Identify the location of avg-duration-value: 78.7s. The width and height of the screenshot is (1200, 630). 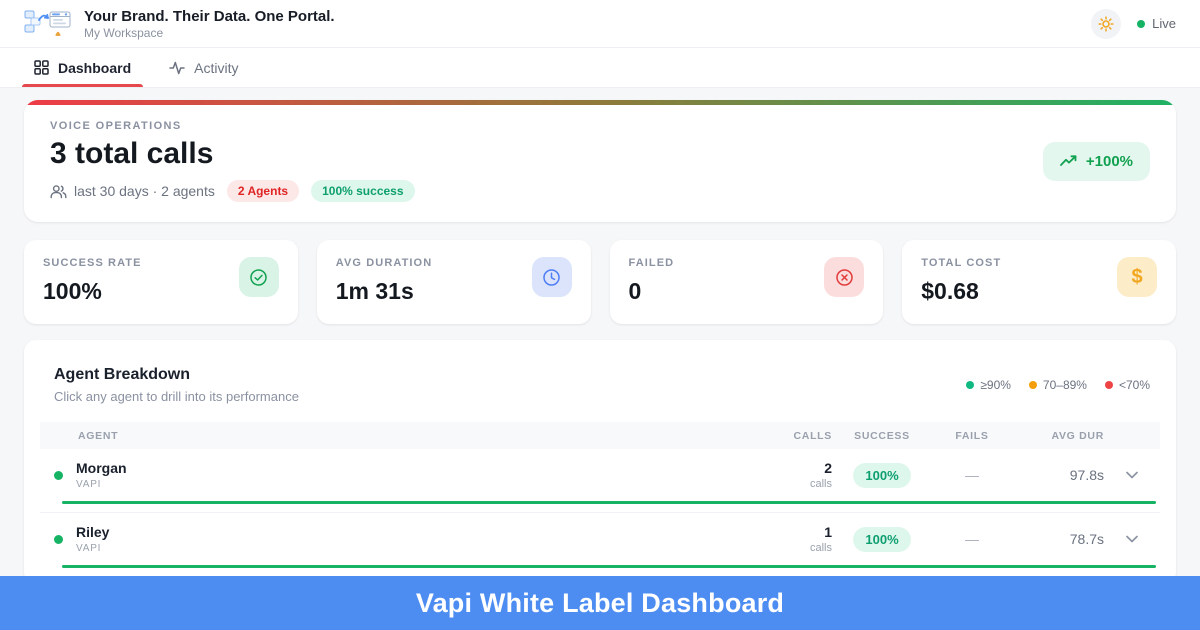
(1086, 539).